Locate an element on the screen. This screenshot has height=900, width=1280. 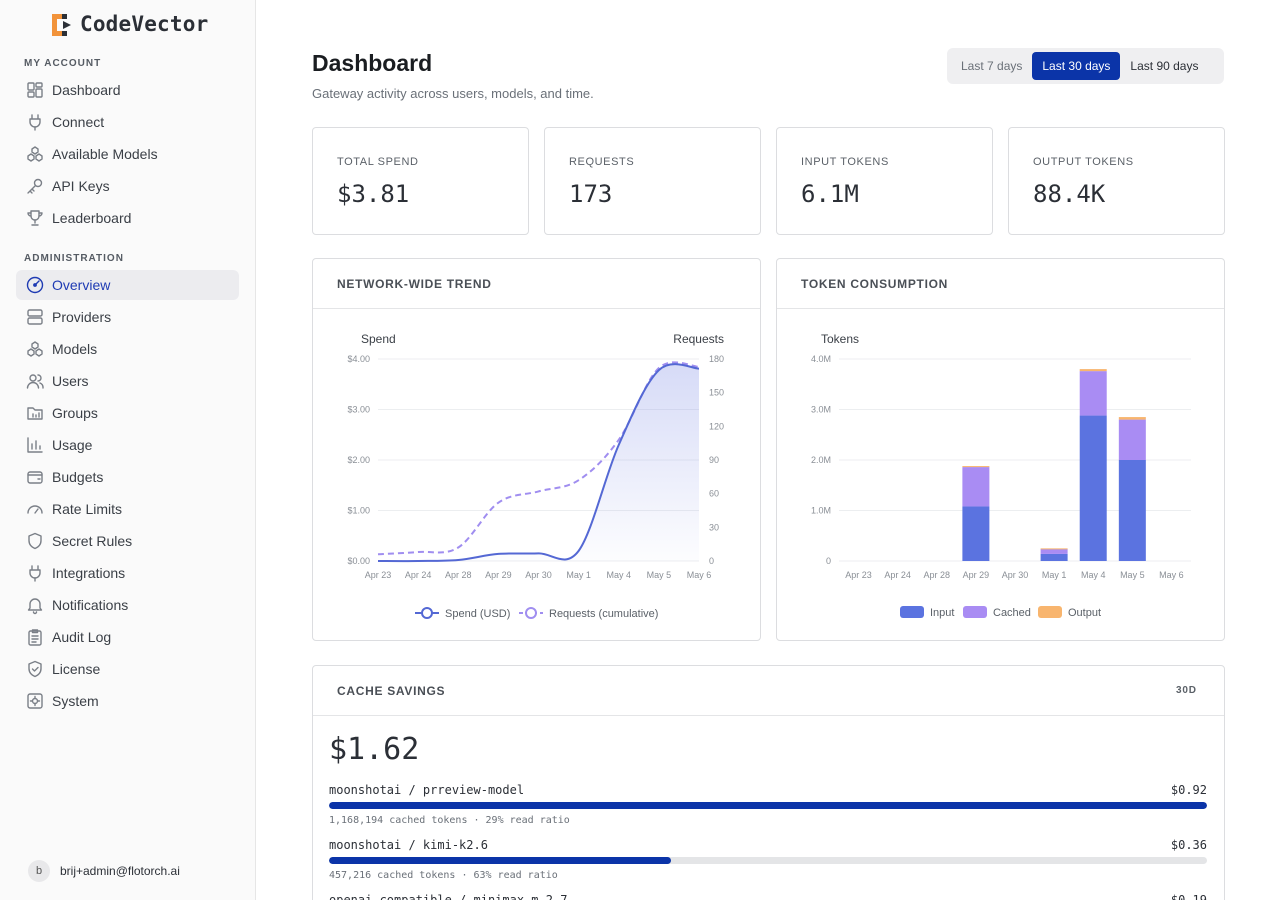
panel-title: NETWORK-WIDE TREND is located at coordinates (536, 284).